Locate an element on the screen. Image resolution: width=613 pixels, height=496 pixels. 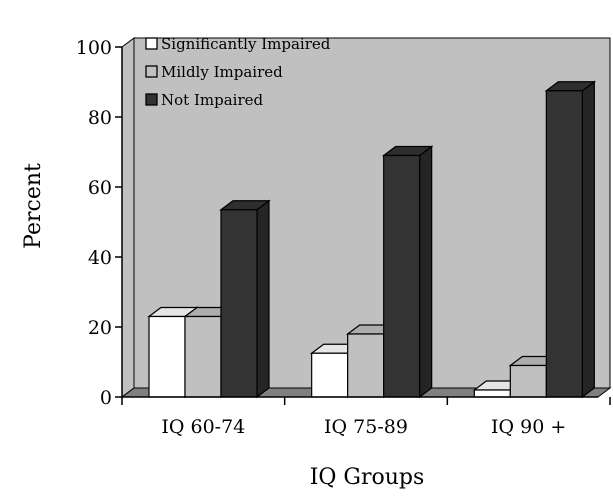
y-axis-title: Percent is located at coordinates (33, 206).